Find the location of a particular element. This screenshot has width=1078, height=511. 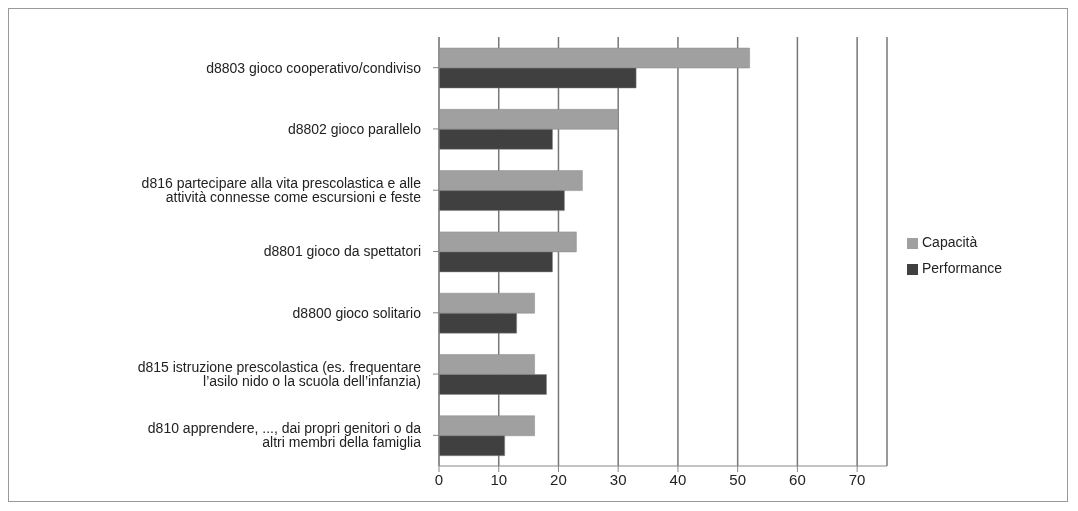

y-tick-label: d816 partecipare alla vita prescolastica e alle attività connesse come escursioni e feste is located at coordinates (281, 190).